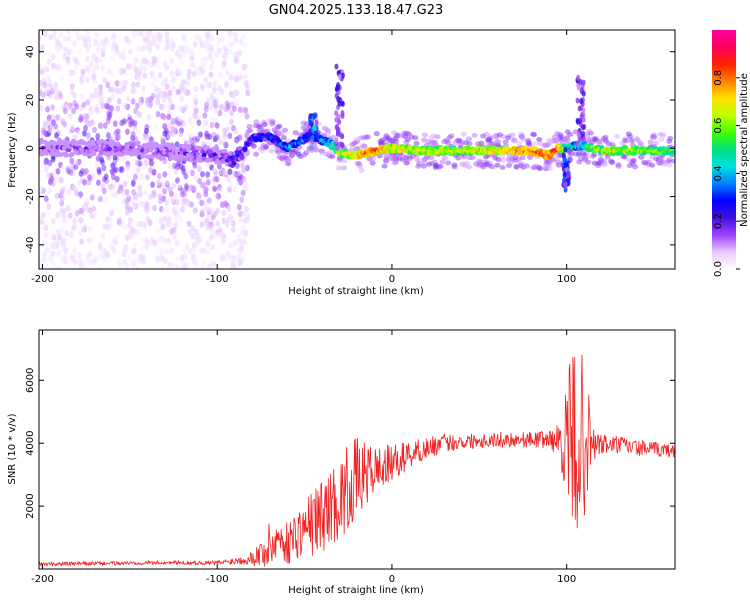 The width and height of the screenshot is (750, 600). I want to click on y-tick-label: 2000, so click(30, 505).